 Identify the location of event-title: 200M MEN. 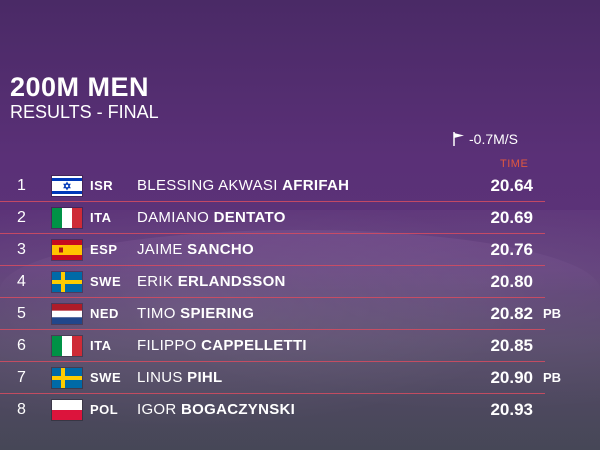
(80, 87).